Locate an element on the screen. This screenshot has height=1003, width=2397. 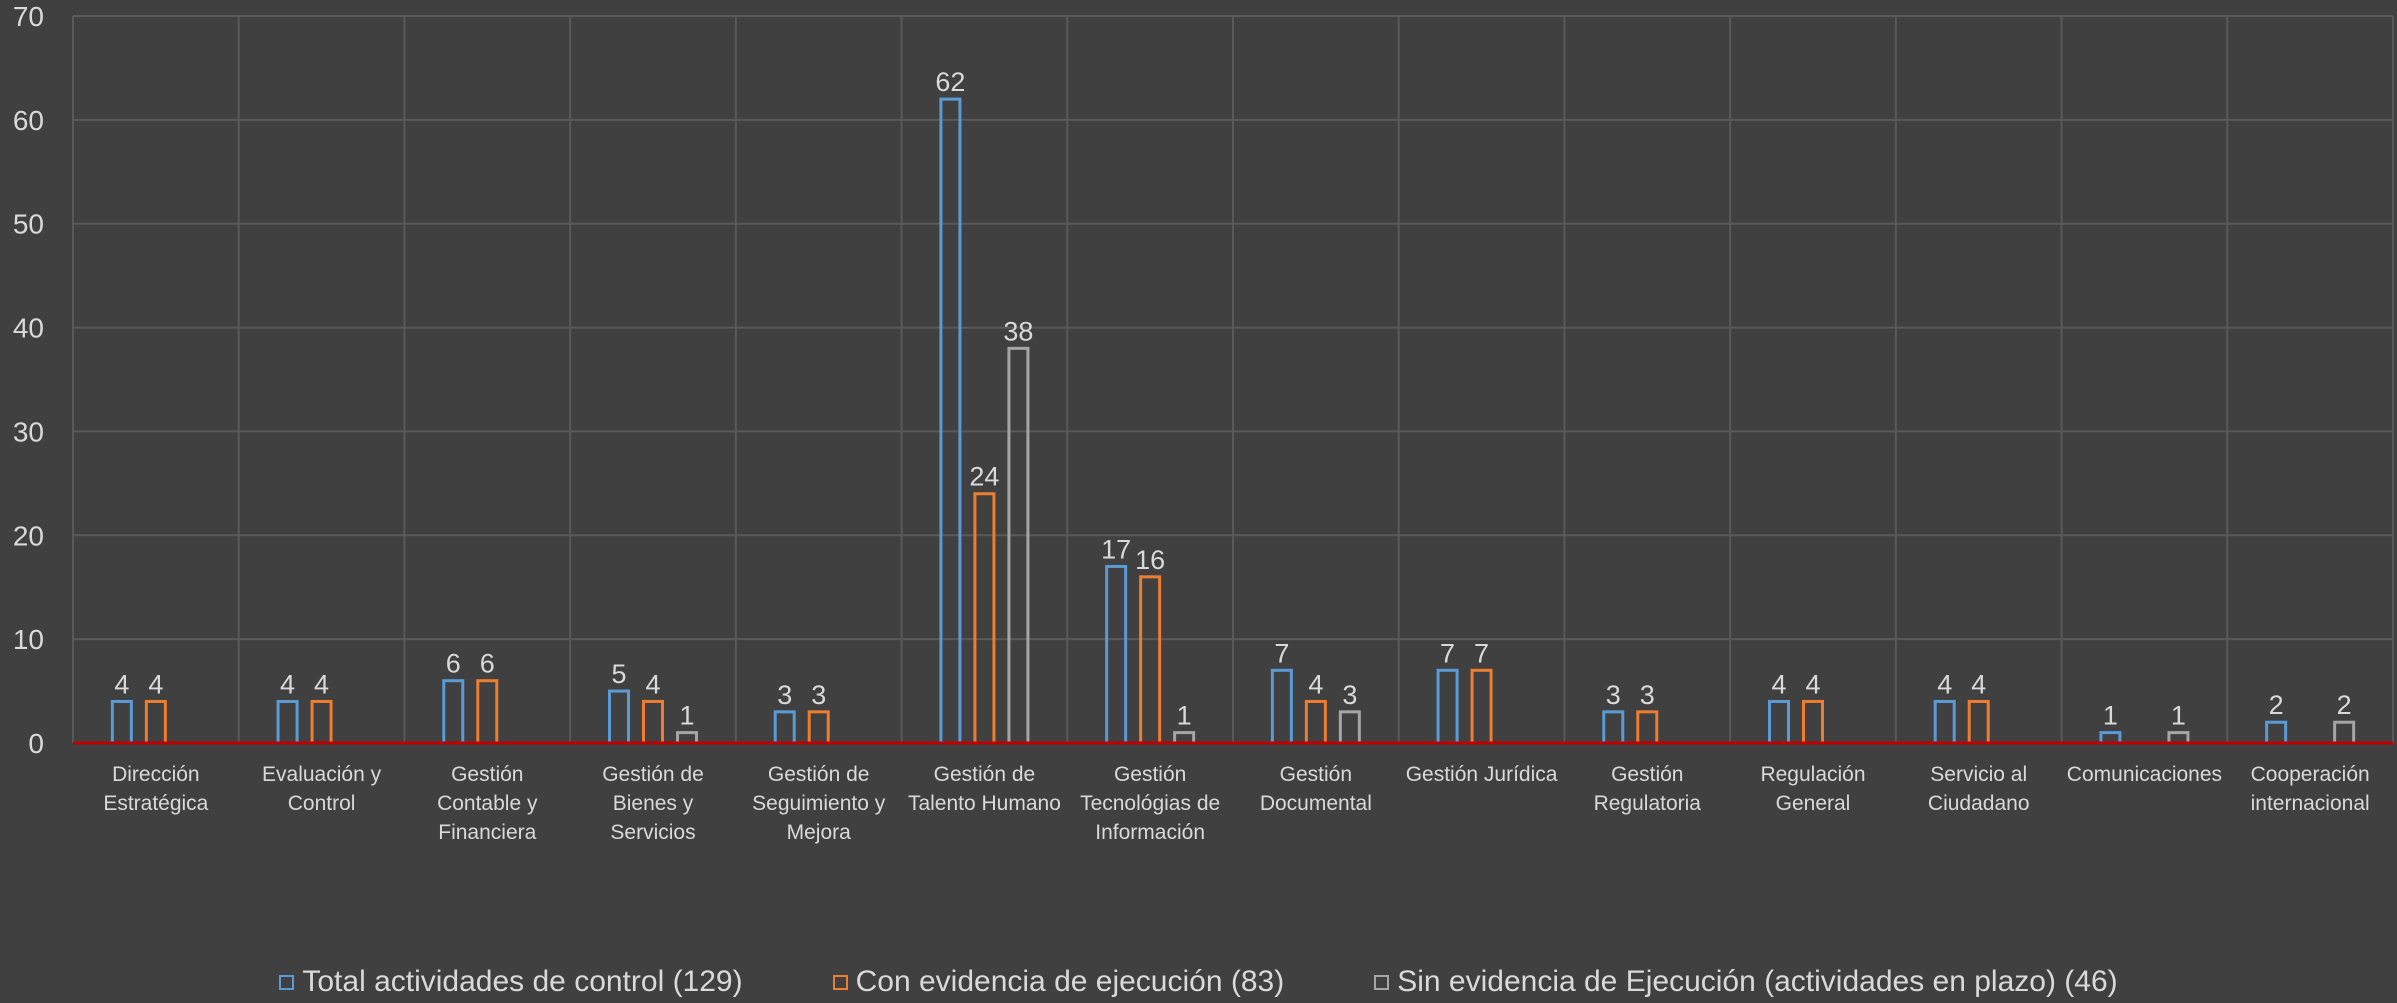
x-tick-label: Cooperación internacional is located at coordinates (2310, 789).